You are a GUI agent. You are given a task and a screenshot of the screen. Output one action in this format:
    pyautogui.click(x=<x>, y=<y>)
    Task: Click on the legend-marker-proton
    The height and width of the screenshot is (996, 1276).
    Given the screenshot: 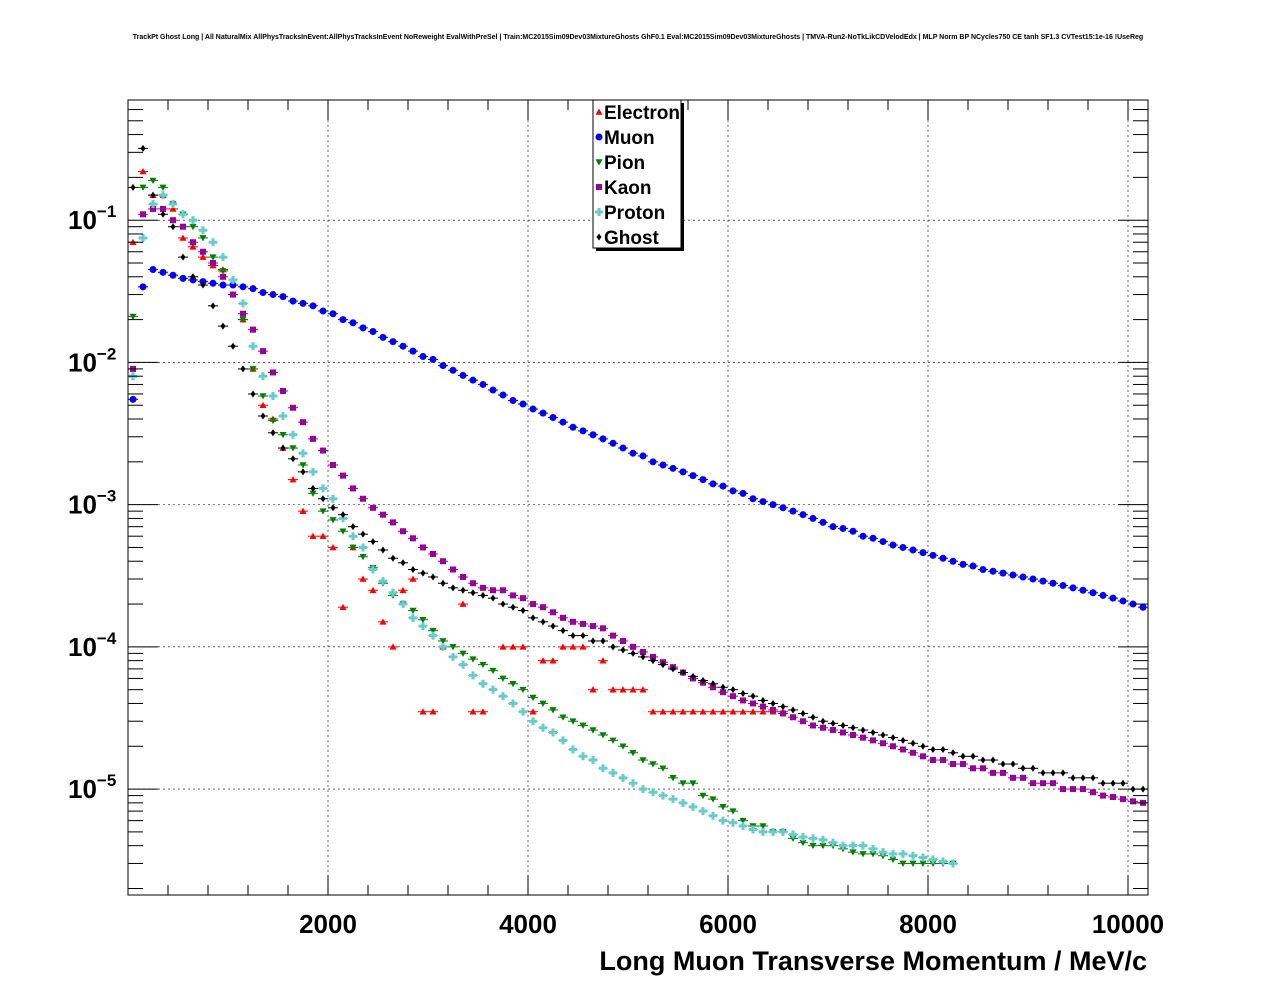 What is the action you would take?
    pyautogui.click(x=599, y=212)
    